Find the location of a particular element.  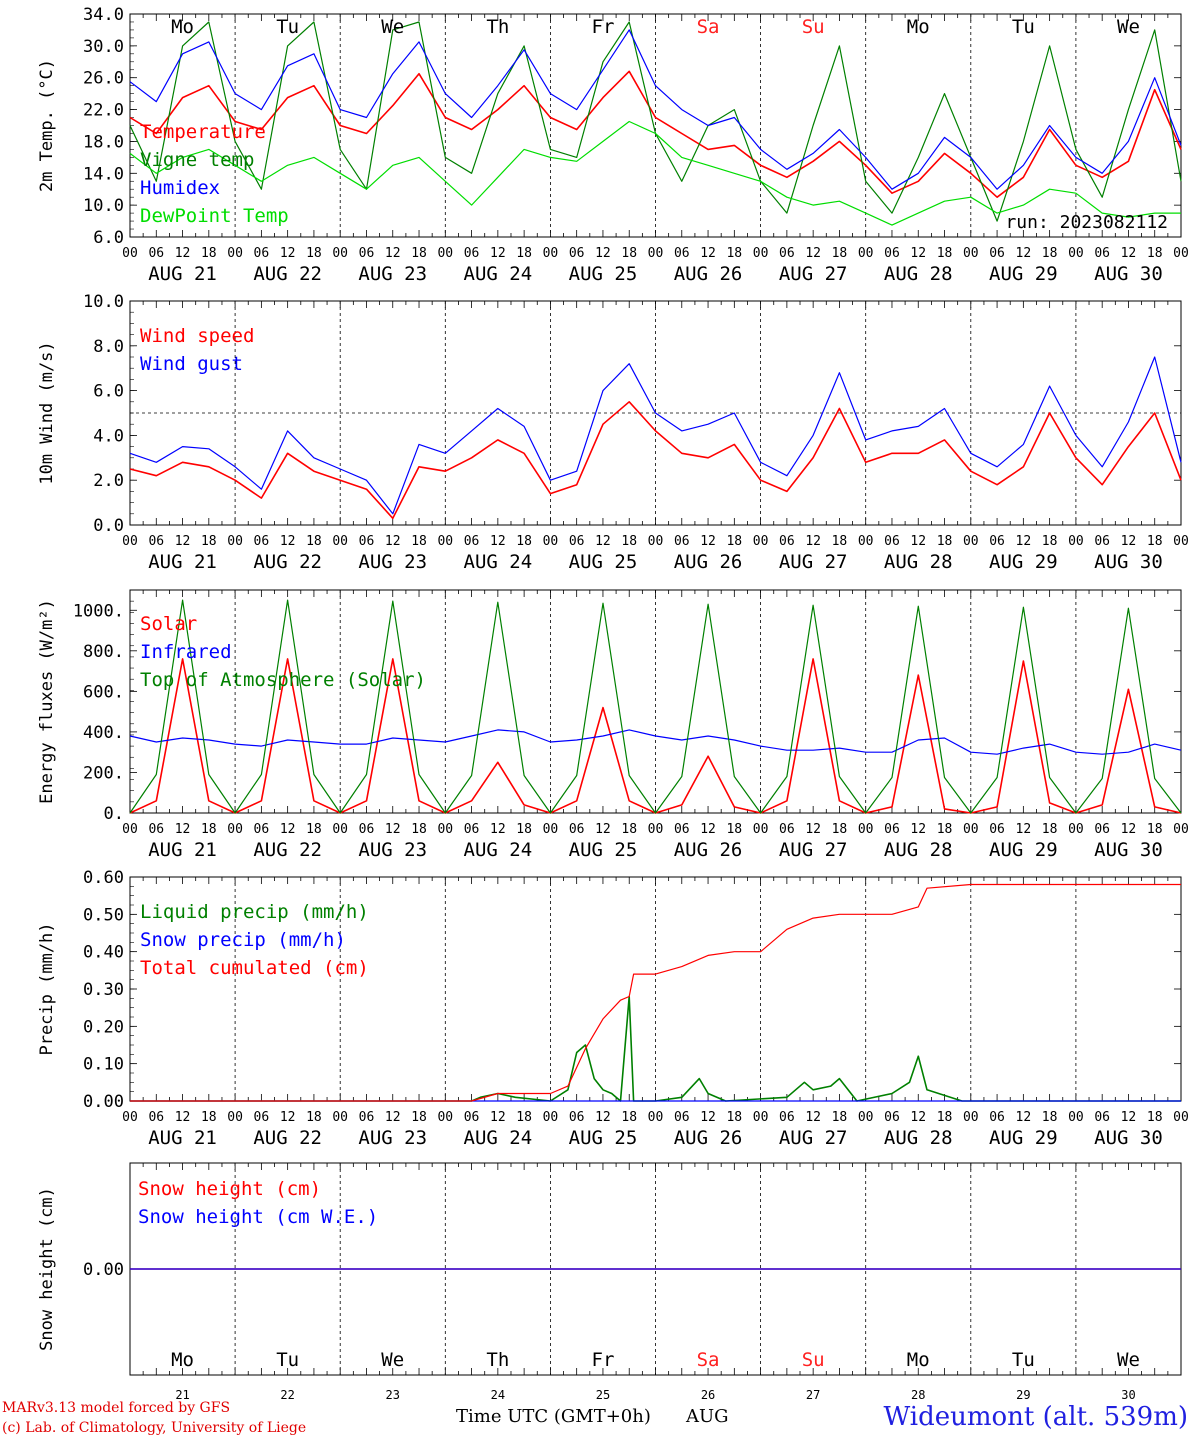

day-number-label: 22 is located at coordinates (287, 1395).